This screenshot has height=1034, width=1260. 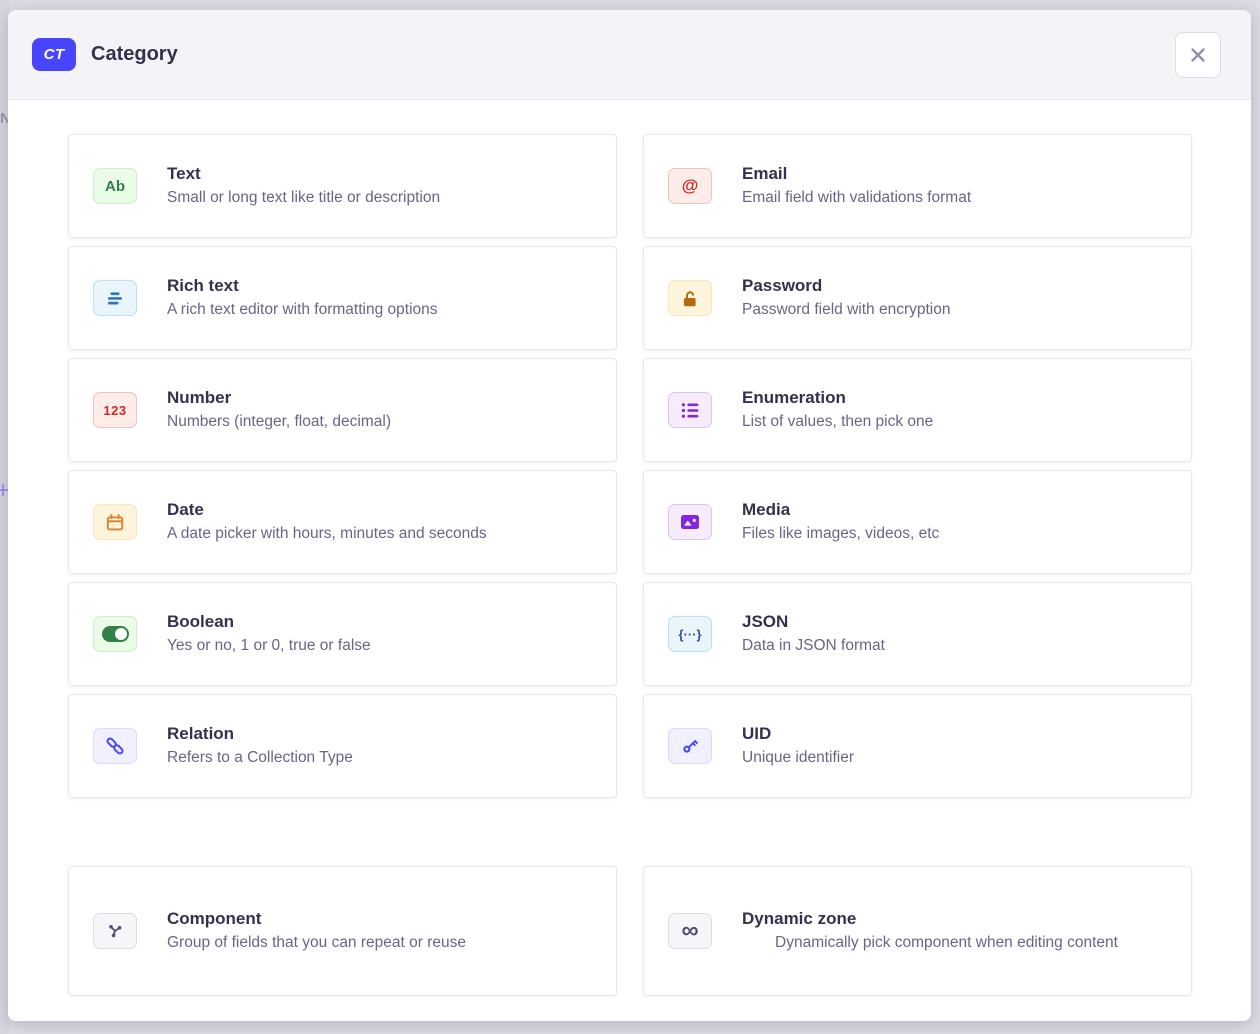 What do you see at coordinates (115, 522) in the screenshot?
I see `calendar-icon` at bounding box center [115, 522].